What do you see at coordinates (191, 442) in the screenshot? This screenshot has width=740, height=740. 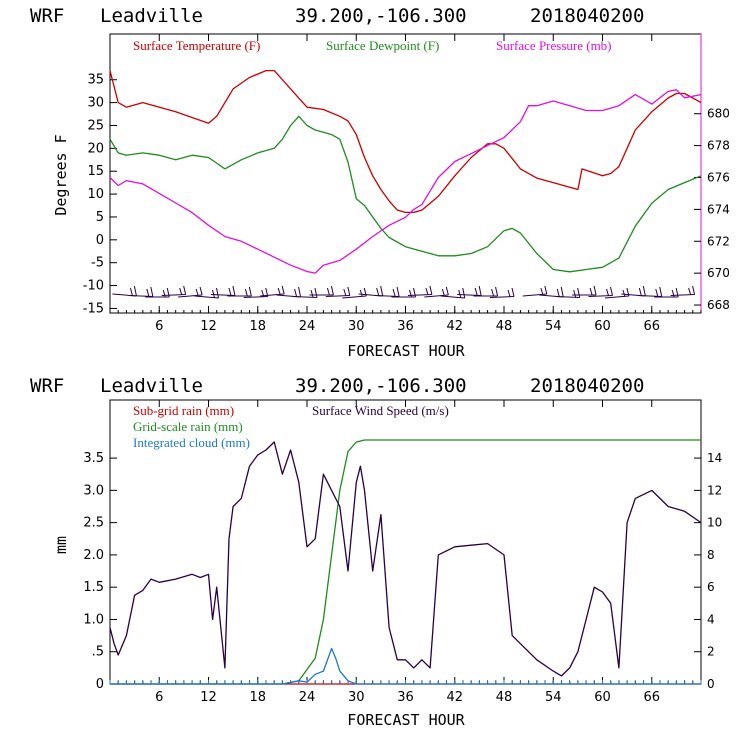 I see `legend-entry: Integrated cloud (mm)` at bounding box center [191, 442].